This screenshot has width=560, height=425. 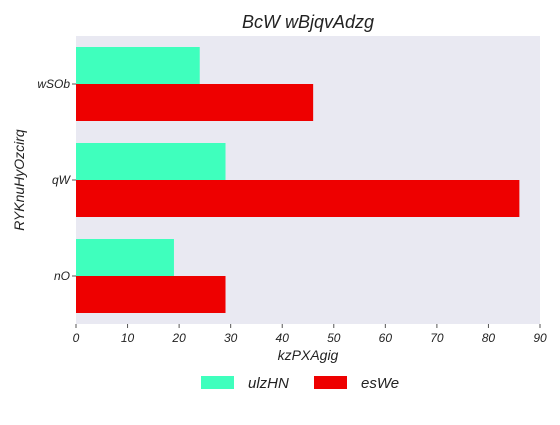 What do you see at coordinates (310, 334) in the screenshot?
I see `x-axis-ticks: 0 10 20 30 40 50 60 70 80 90` at bounding box center [310, 334].